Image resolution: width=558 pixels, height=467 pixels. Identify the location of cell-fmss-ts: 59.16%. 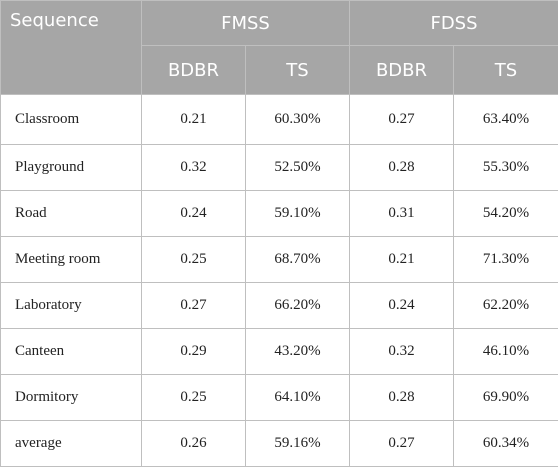
(298, 444).